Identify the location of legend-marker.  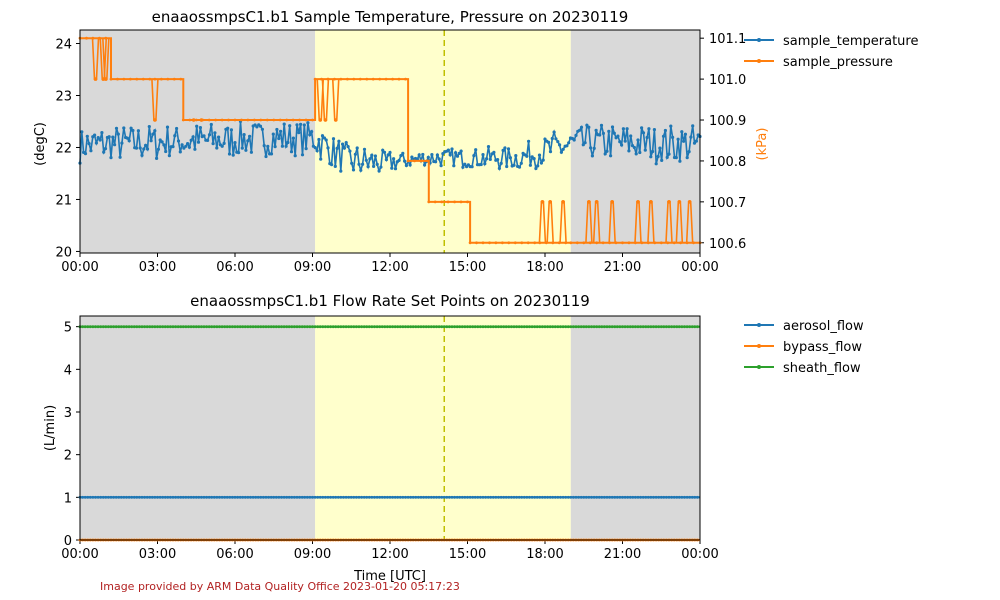
(759, 367).